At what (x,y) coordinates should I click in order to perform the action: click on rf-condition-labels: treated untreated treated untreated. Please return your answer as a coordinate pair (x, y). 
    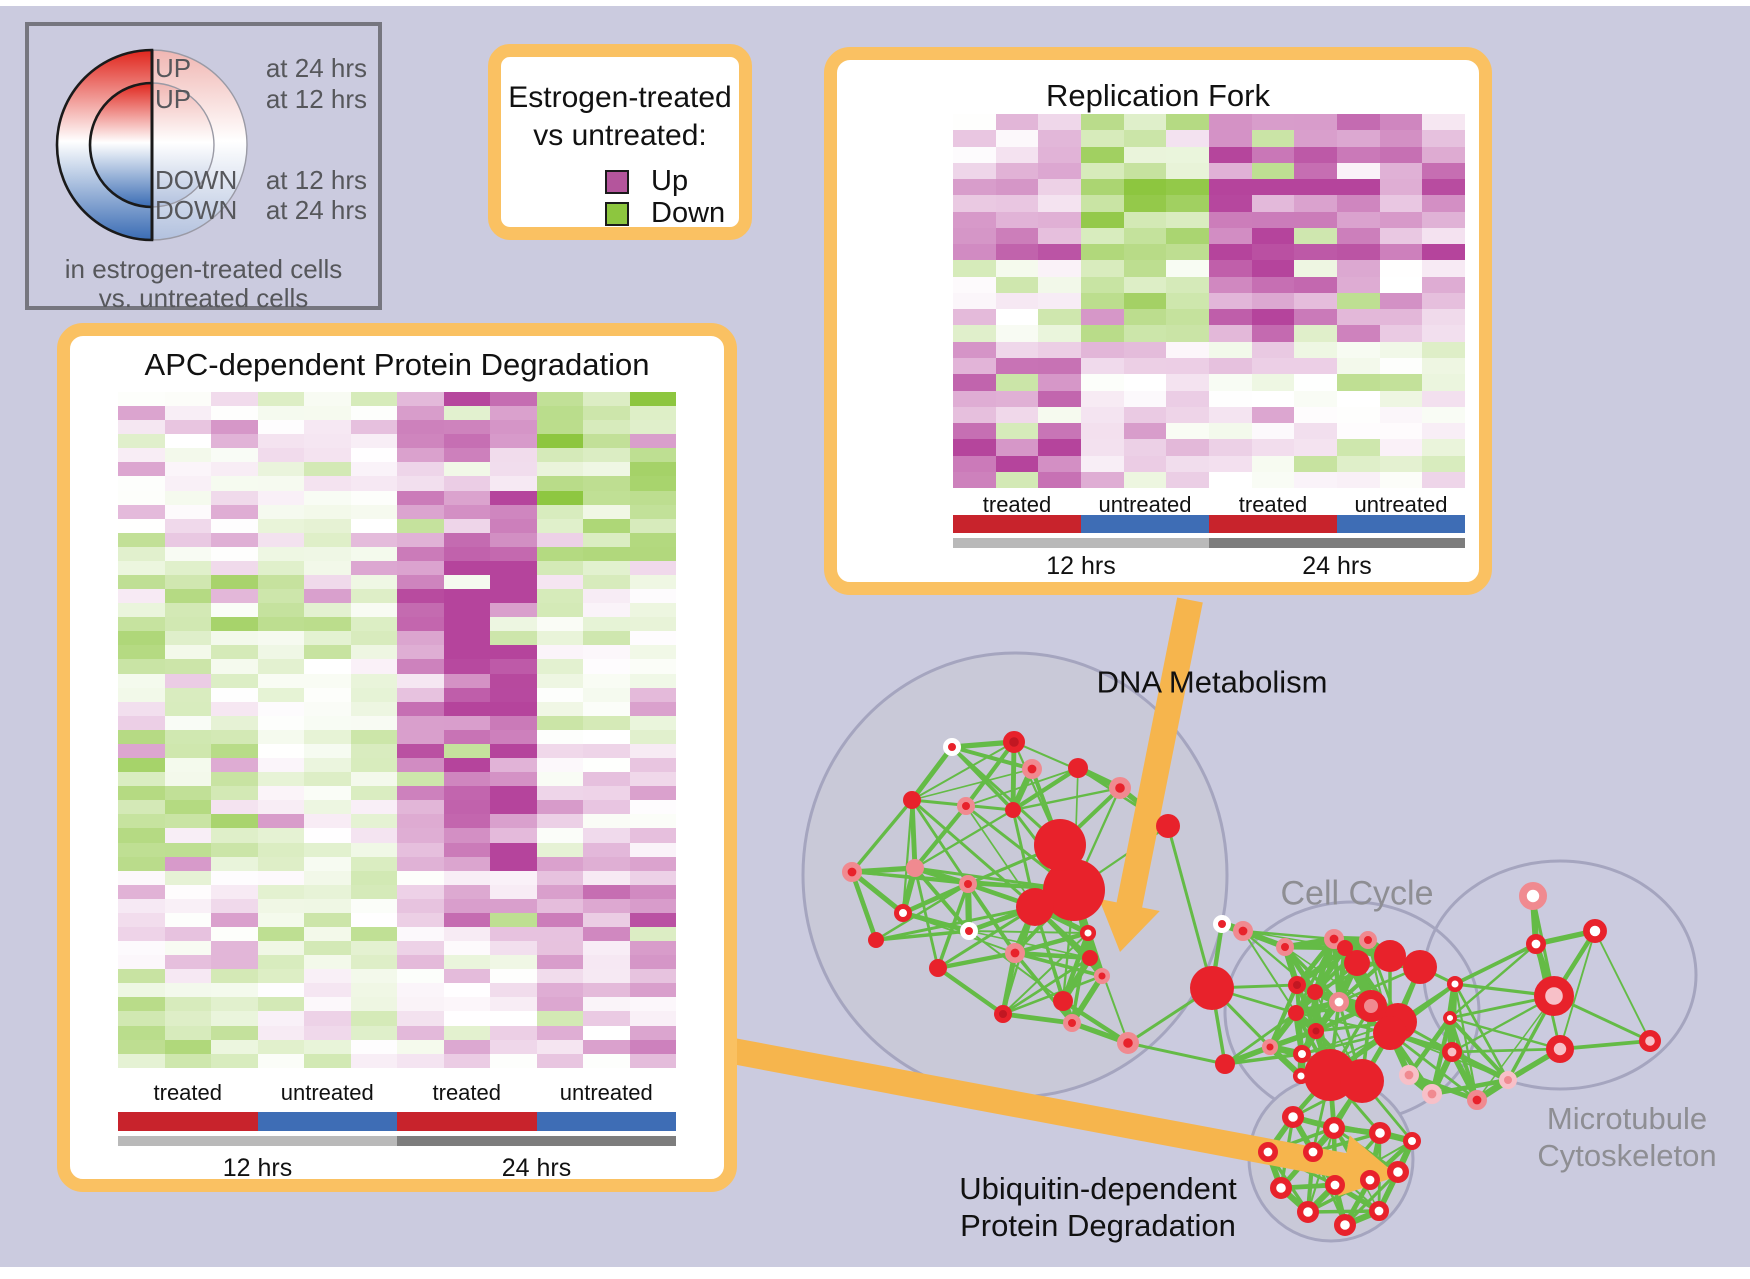
    Looking at the image, I should click on (1209, 505).